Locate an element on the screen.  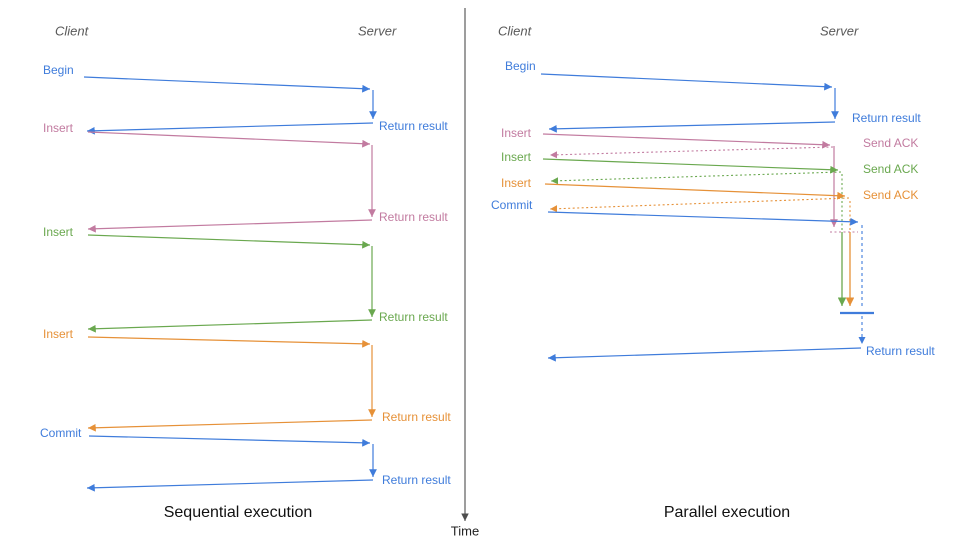
parallel-insert3-lines is located at coordinates (699, 244).